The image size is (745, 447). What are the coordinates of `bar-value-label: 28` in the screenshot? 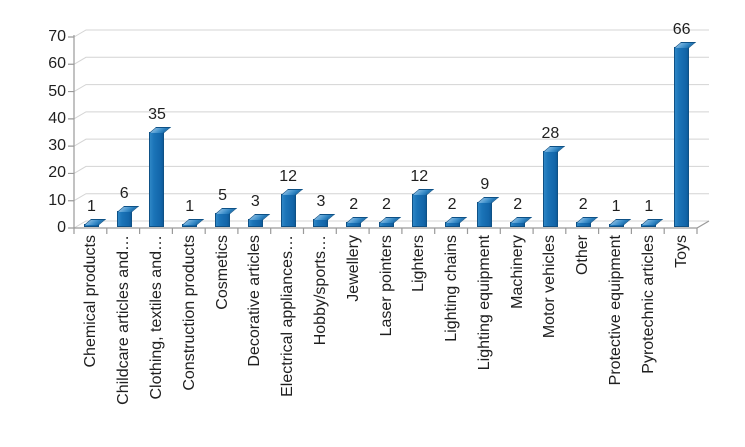 It's located at (550, 133).